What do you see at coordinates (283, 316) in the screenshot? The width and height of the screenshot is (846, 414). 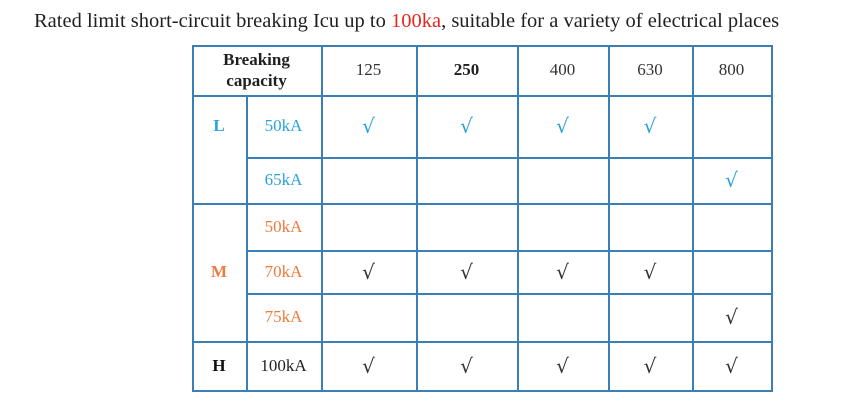 I see `breaking-level-m-75ka: 75kA` at bounding box center [283, 316].